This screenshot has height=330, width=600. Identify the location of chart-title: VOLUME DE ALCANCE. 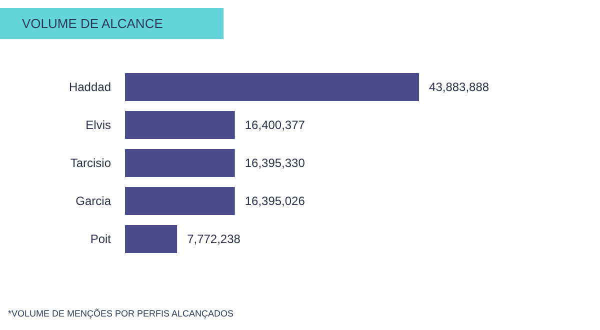
(93, 23).